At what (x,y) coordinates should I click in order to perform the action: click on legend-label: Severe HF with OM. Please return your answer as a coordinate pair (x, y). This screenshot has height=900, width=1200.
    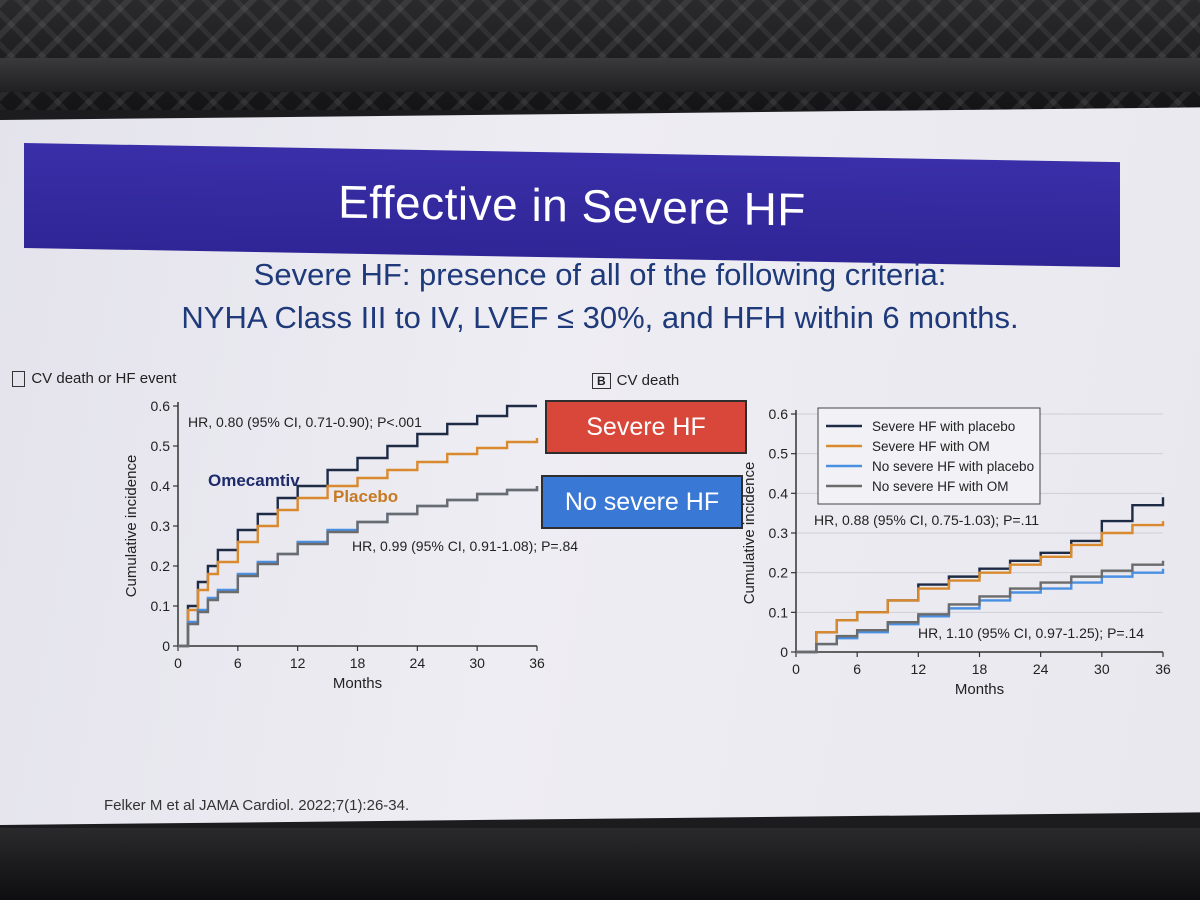
    Looking at the image, I should click on (931, 446).